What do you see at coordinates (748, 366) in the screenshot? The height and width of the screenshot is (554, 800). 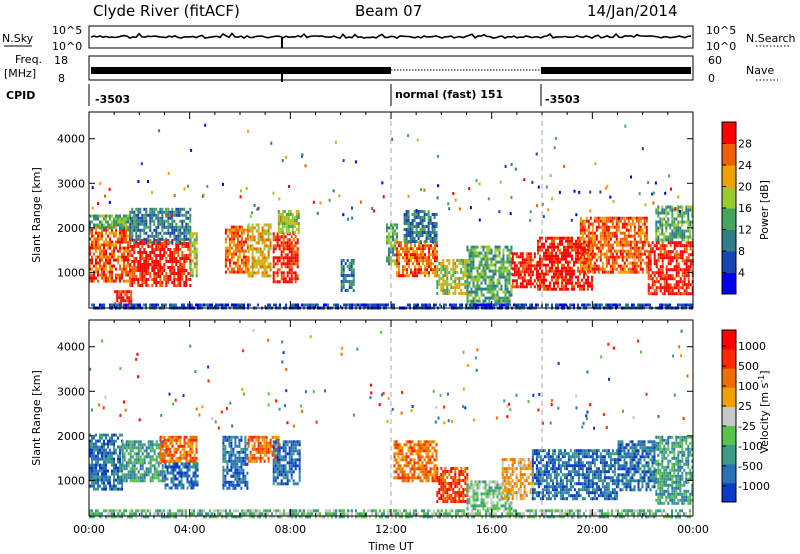 I see `velocity-colorbar-tick: 500` at bounding box center [748, 366].